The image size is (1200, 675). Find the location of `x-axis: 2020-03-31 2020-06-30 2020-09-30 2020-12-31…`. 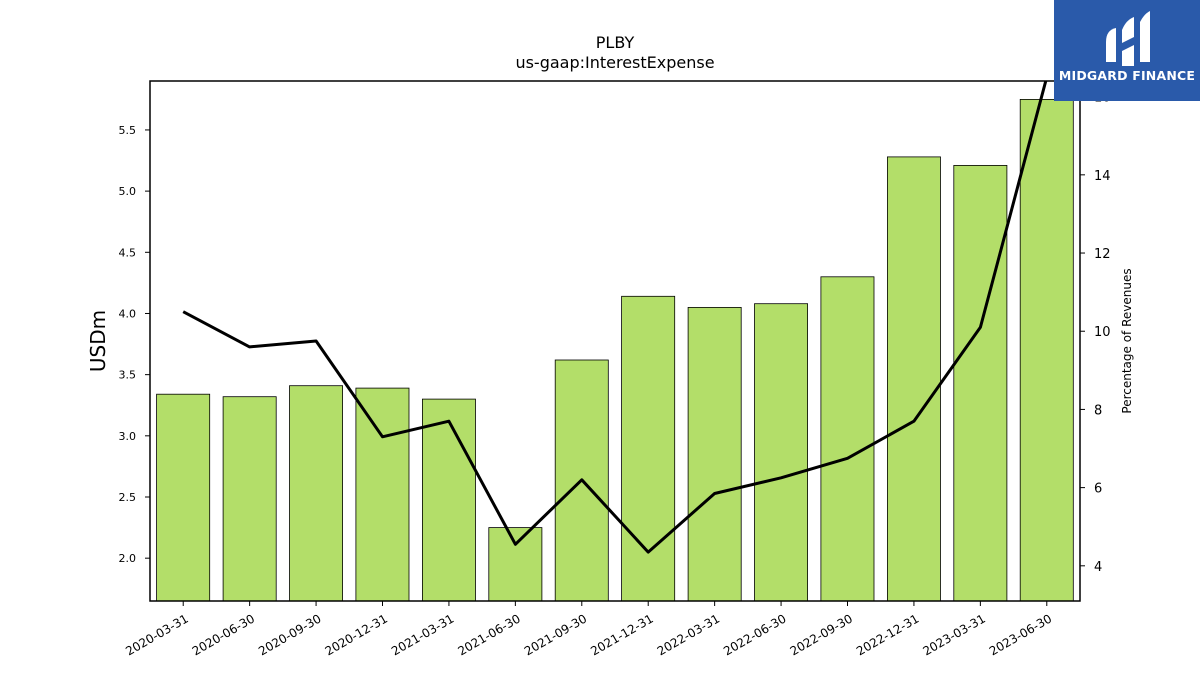

x-axis: 2020-03-31 2020-06-30 2020-09-30 2020-12-31… is located at coordinates (588, 629).